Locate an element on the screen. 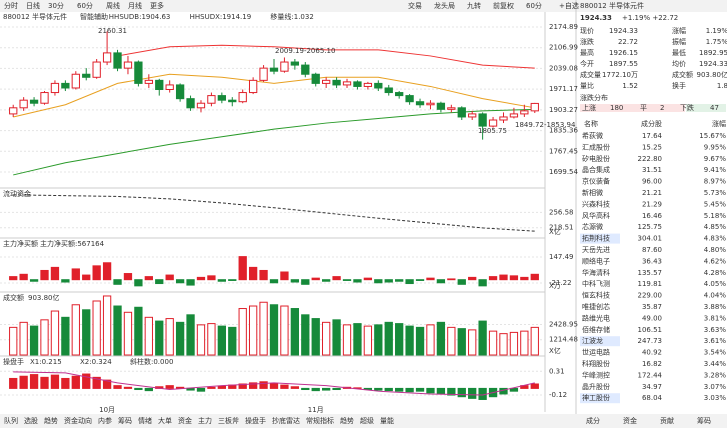 The width and height of the screenshot is (727, 428). side-tab: 筹码 is located at coordinates (704, 420).